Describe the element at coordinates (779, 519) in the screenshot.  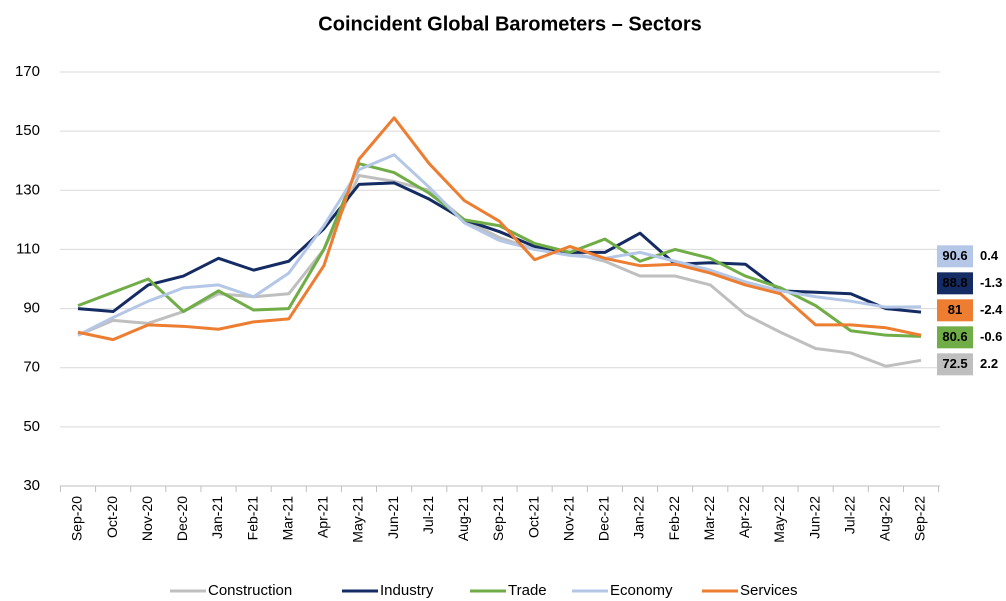
I see `x-tick-label: May-22` at that location.